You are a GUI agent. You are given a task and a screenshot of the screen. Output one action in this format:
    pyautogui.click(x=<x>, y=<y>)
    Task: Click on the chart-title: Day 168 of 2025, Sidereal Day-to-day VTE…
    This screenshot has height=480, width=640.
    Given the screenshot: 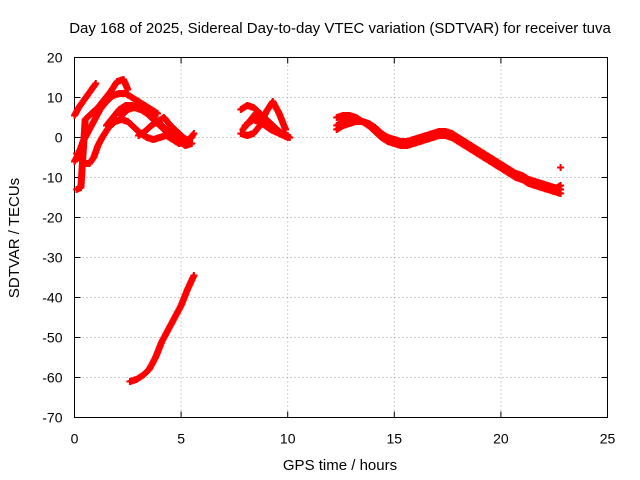 What is the action you would take?
    pyautogui.click(x=340, y=28)
    